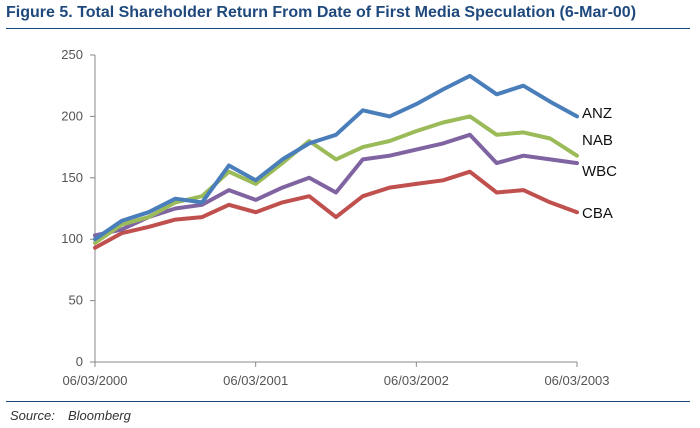 This screenshot has height=428, width=700. Describe the element at coordinates (576, 380) in the screenshot. I see `x-tick-label: 06/03/2003` at that location.